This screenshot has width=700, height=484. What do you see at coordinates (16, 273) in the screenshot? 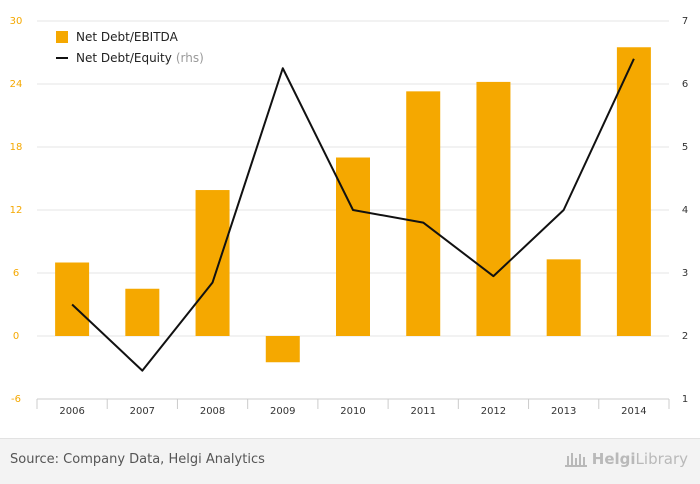
I see `left-tick-label: 6` at bounding box center [16, 273].